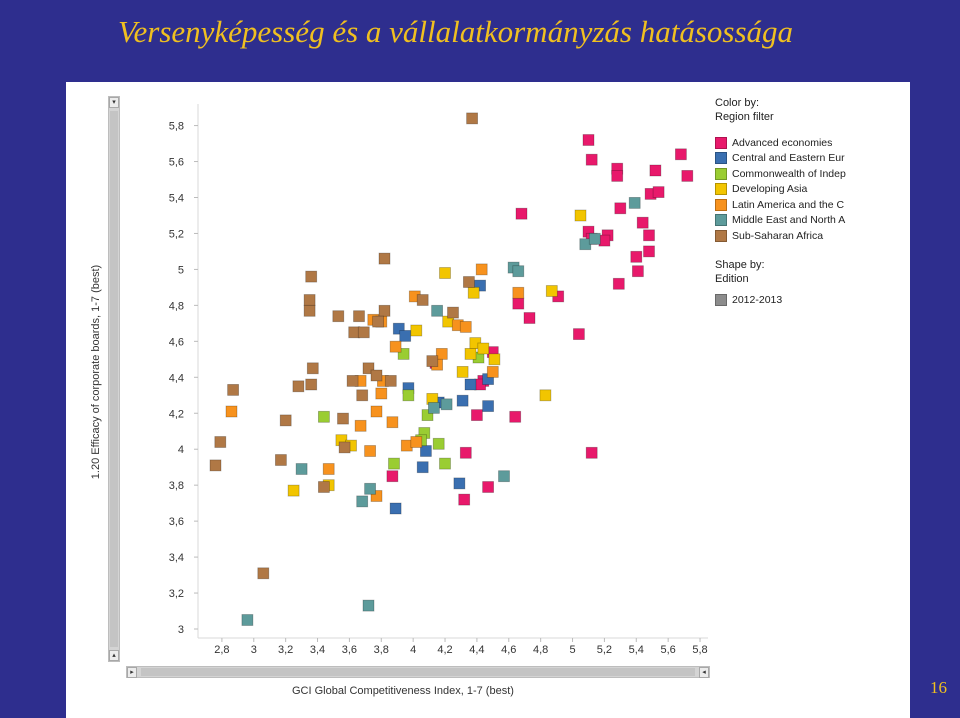 The image size is (960, 718). I want to click on legend-item: Sub-Saharan Africa, so click(810, 236).